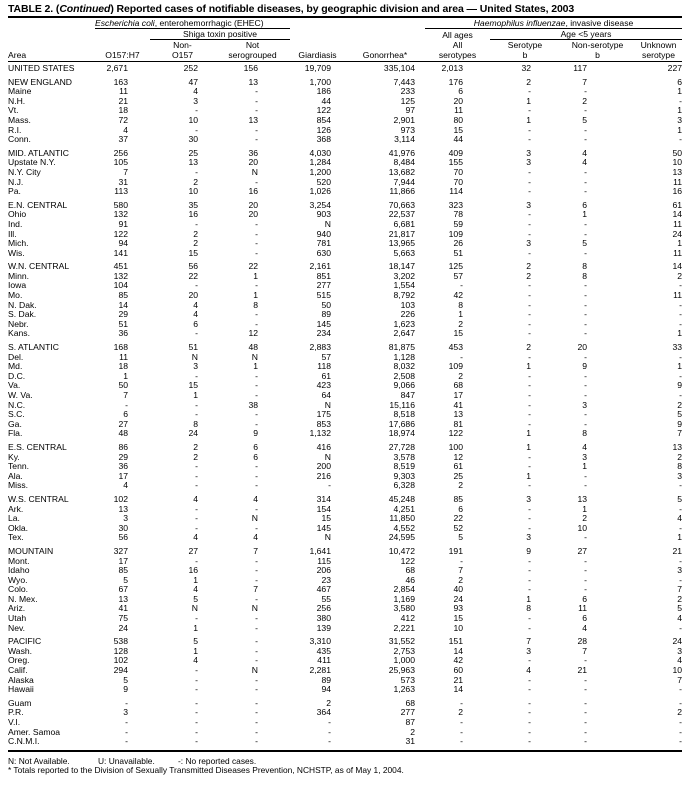  I want to click on cell-value: 2,013, so click(452, 68).